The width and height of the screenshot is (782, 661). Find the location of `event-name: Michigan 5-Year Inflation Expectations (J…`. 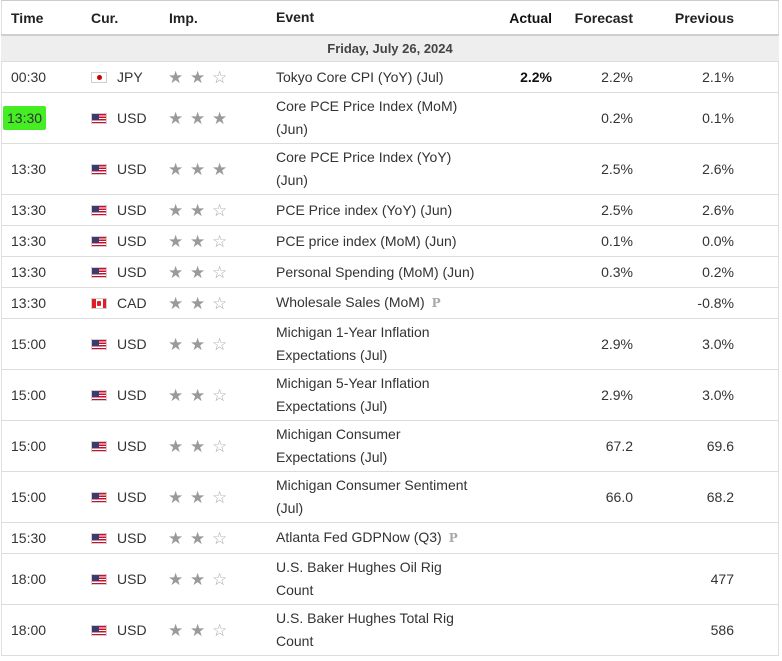

event-name: Michigan 5-Year Inflation Expectations (J… is located at coordinates (353, 395).